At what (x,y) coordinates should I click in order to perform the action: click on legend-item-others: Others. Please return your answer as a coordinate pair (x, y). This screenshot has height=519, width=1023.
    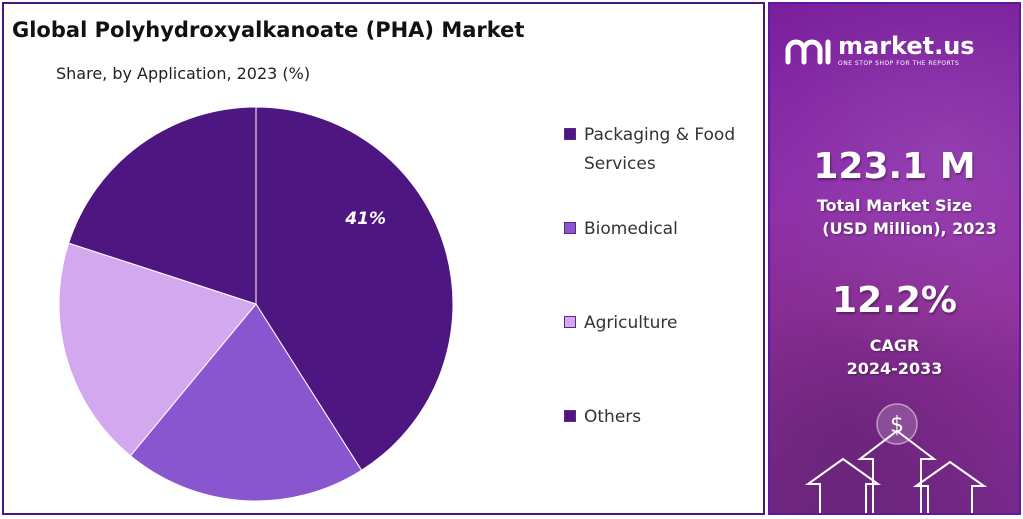
    Looking at the image, I should click on (664, 418).